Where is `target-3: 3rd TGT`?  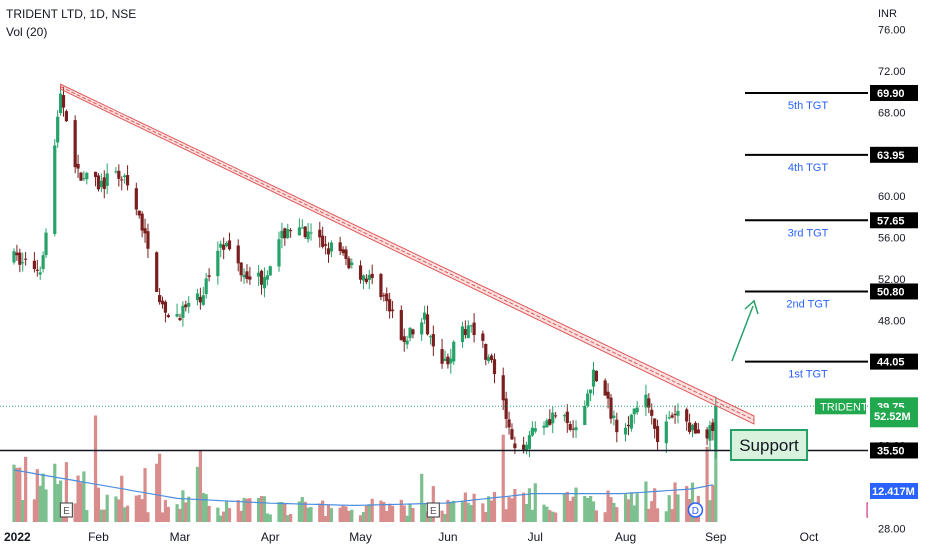
target-3: 3rd TGT is located at coordinates (806, 229).